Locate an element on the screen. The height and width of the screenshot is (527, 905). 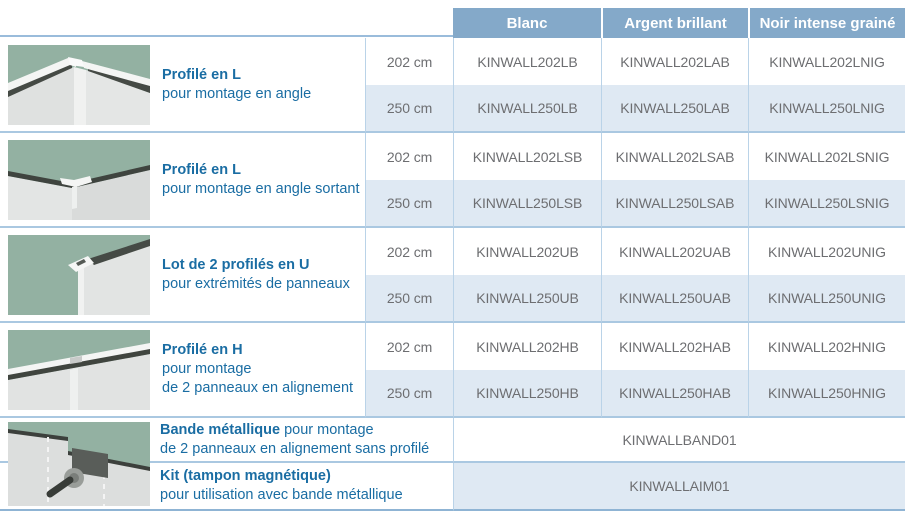
corner-inside-render-icon is located at coordinates (79, 84).